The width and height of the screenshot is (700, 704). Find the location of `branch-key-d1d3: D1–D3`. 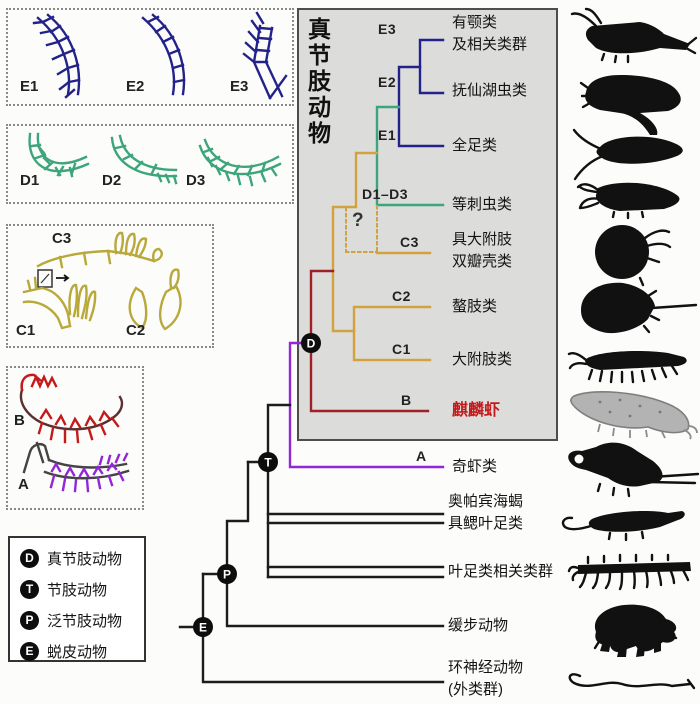

branch-key-d1d3: D1–D3 is located at coordinates (385, 194).